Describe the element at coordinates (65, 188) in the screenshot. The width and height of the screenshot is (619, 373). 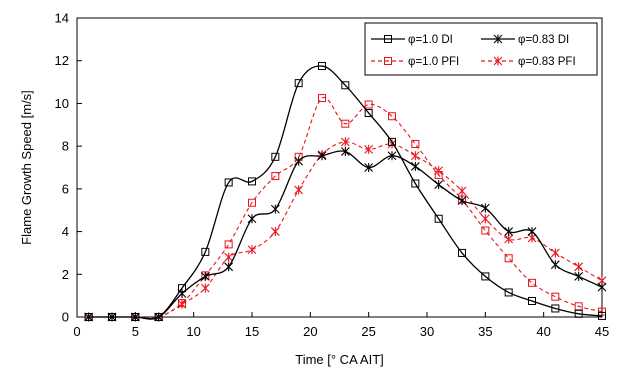
I see `y-tick-label: 6` at that location.